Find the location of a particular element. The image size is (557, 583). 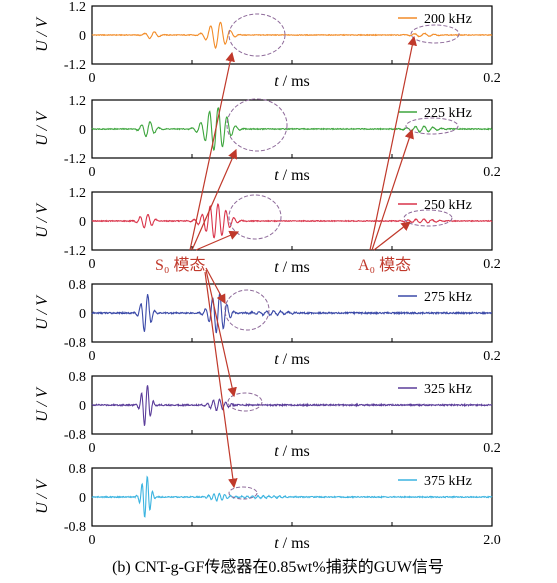

legend-label: 225 kHz is located at coordinates (448, 113).